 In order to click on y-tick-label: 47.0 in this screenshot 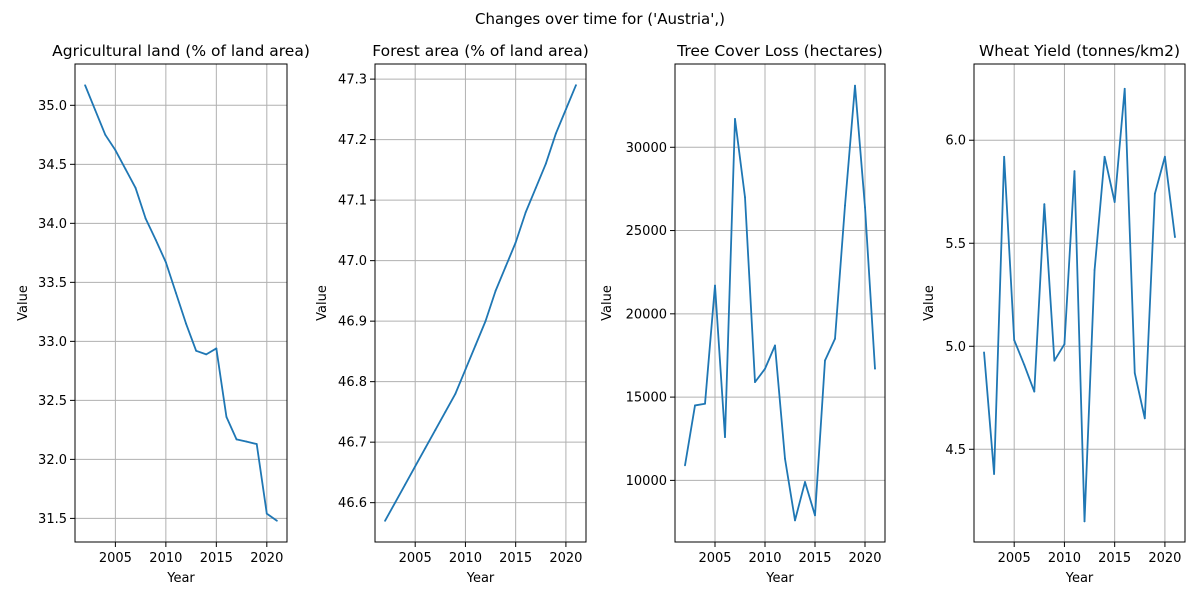, I will do `click(352, 261)`.